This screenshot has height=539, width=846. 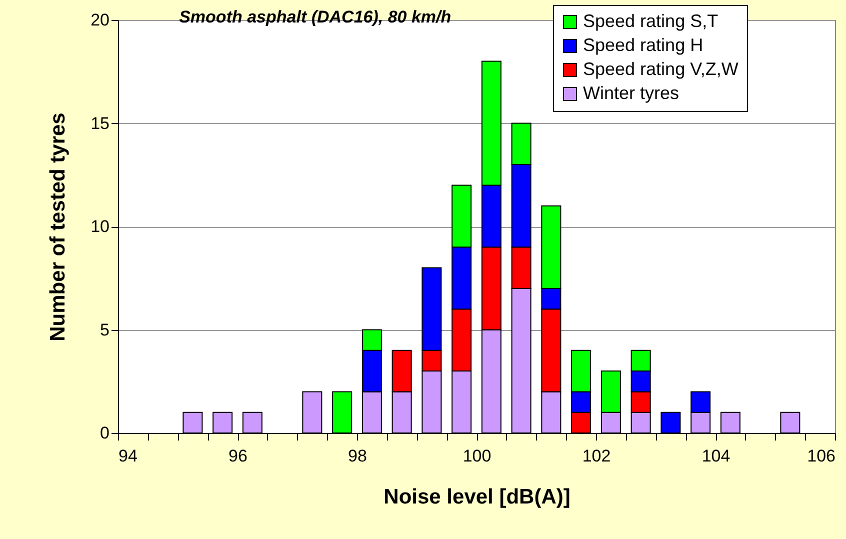 I want to click on y-tick-label: 15, so click(x=100, y=123).